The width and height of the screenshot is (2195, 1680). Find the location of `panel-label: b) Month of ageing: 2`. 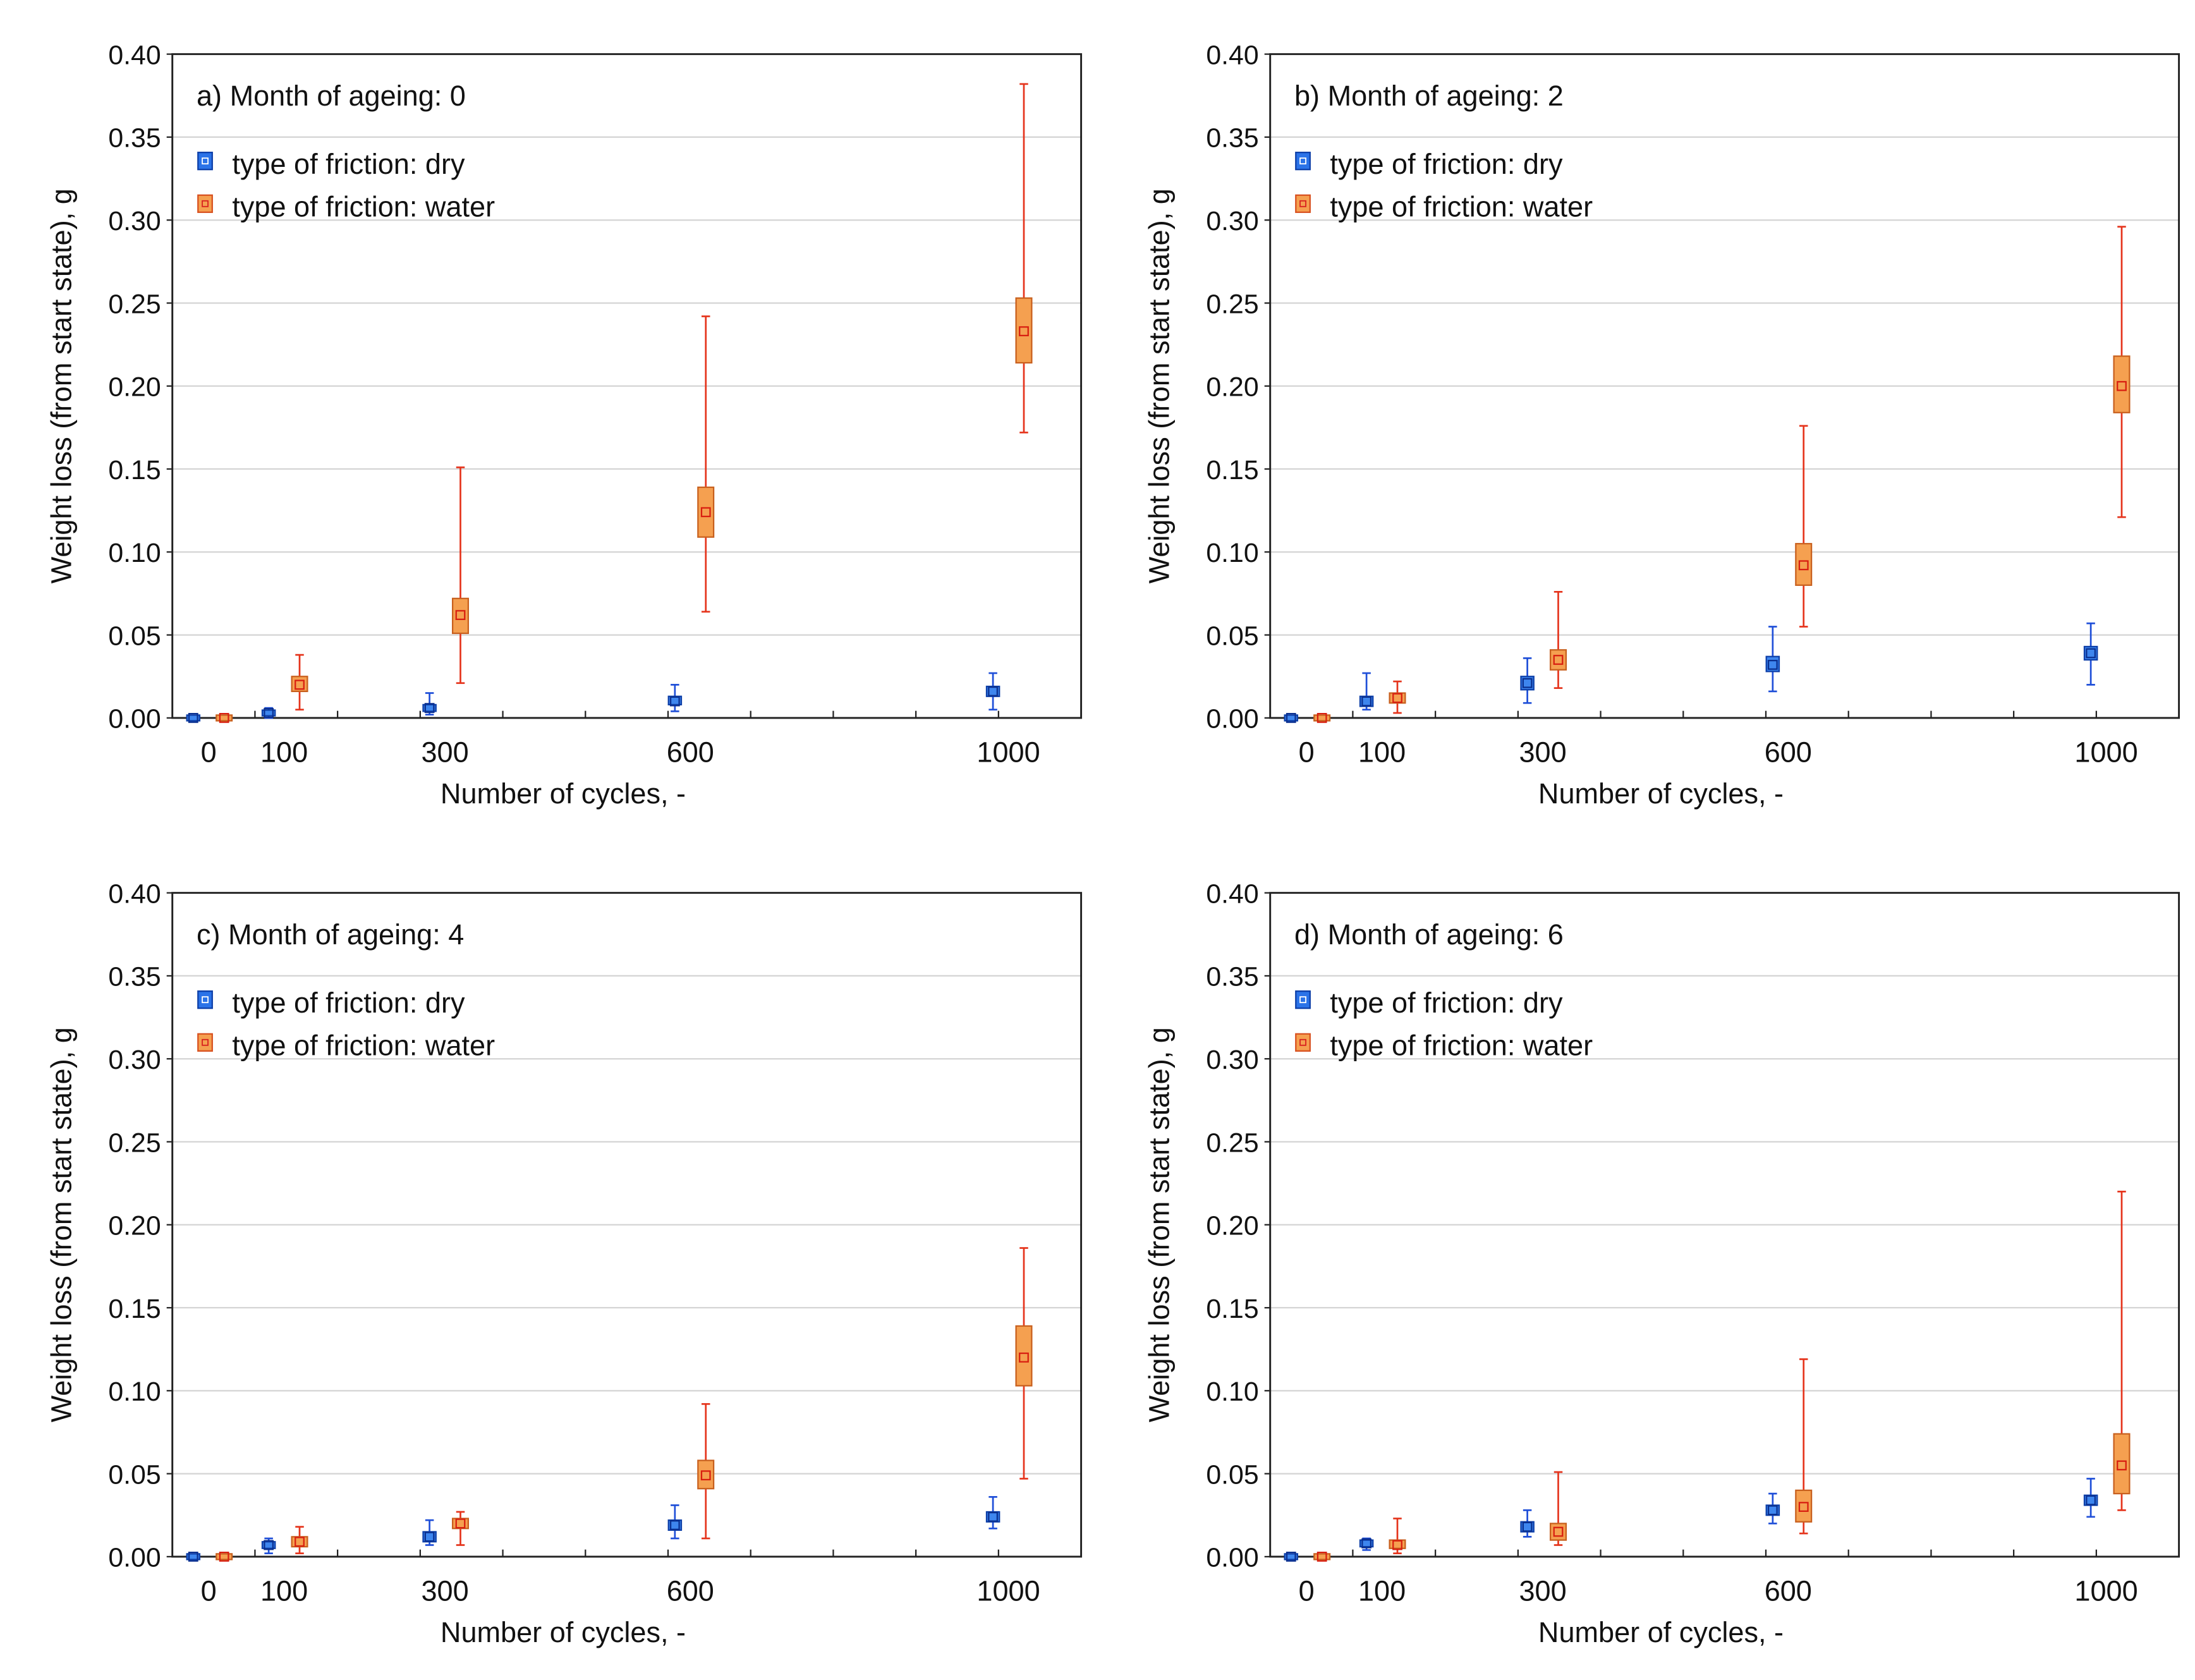

panel-label: b) Month of ageing: 2 is located at coordinates (1429, 96).